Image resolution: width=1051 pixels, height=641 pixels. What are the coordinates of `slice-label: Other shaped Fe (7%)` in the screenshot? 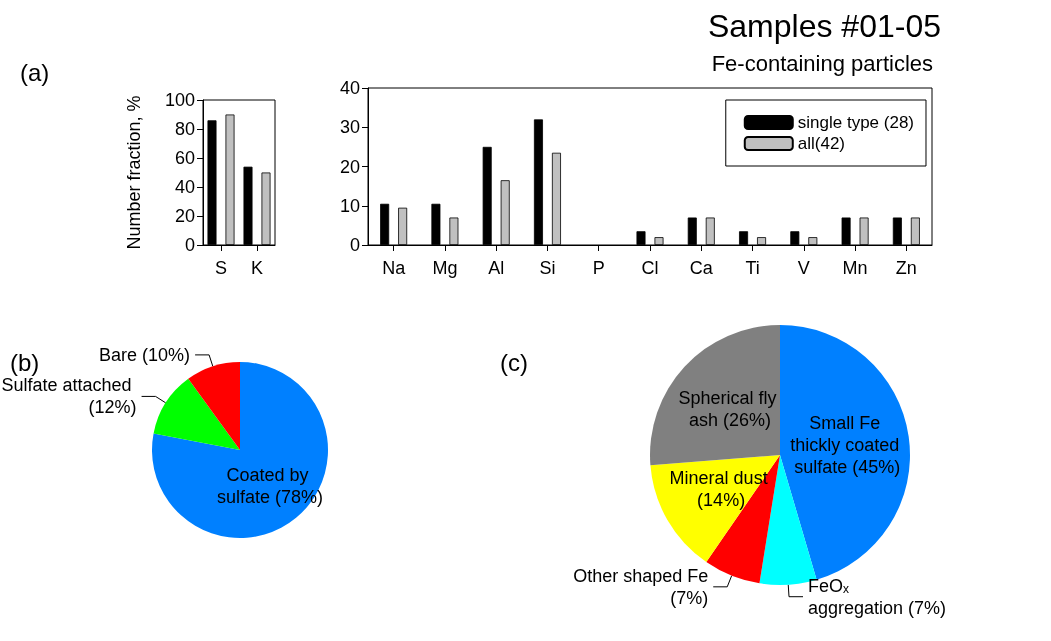 It's located at (641, 586).